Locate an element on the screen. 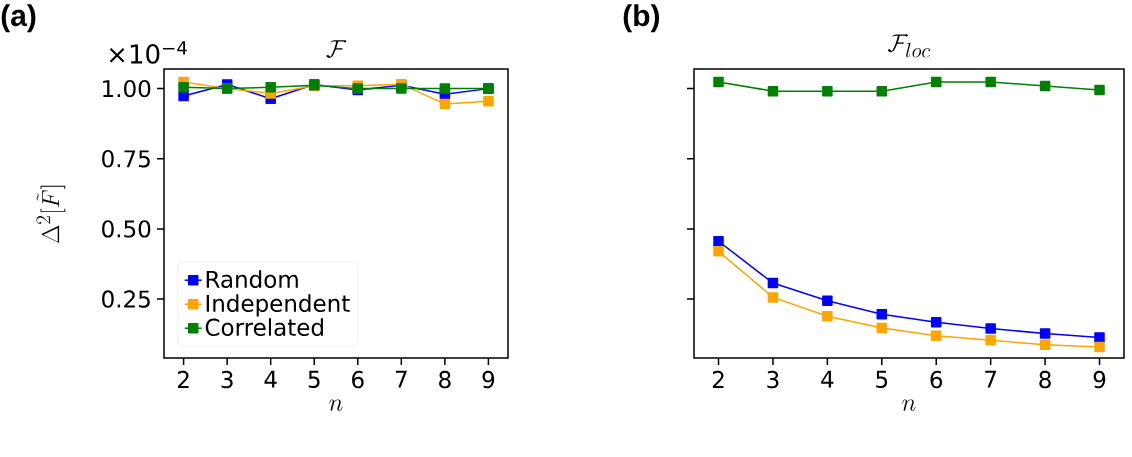 This screenshot has width=1132, height=457. y-axis-title: $\Delta^2[\tilde{F}]$ is located at coordinates (51, 214).